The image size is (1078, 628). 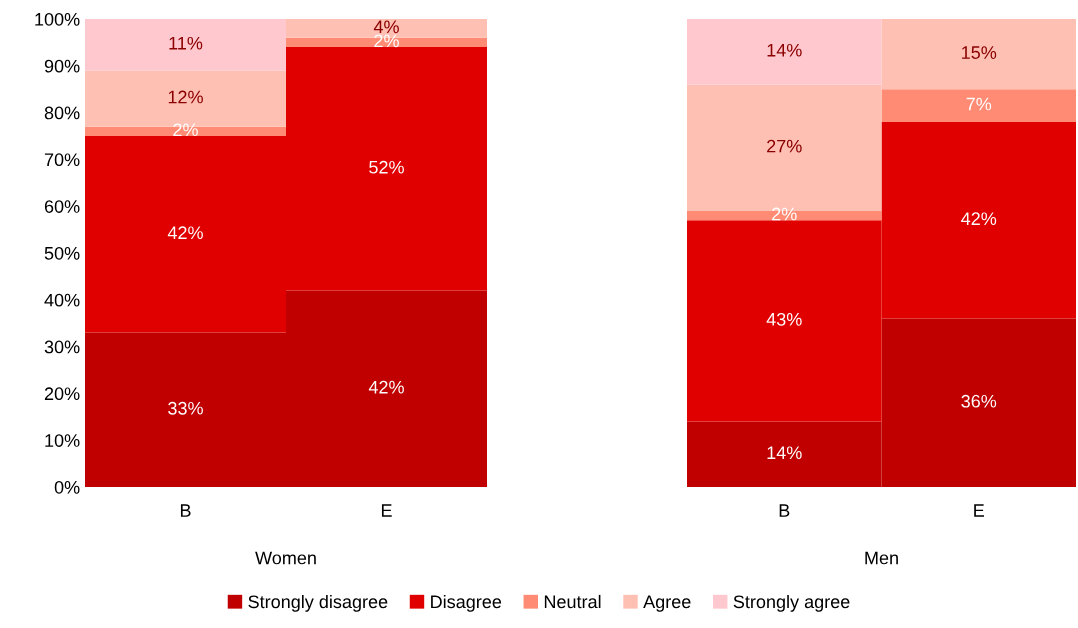 I want to click on data-label: 43%, so click(x=784, y=319).